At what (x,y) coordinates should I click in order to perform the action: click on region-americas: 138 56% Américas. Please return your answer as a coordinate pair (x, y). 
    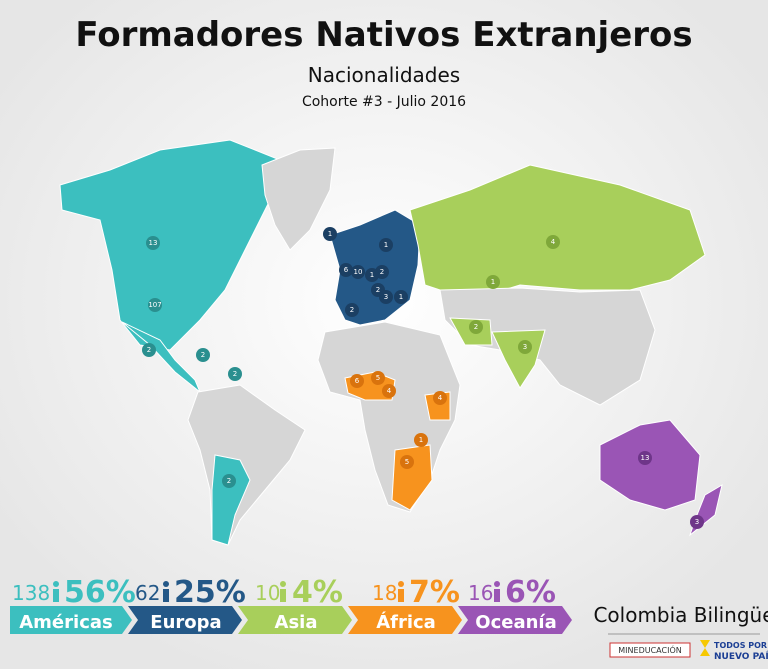
    Looking at the image, I should click on (73, 604).